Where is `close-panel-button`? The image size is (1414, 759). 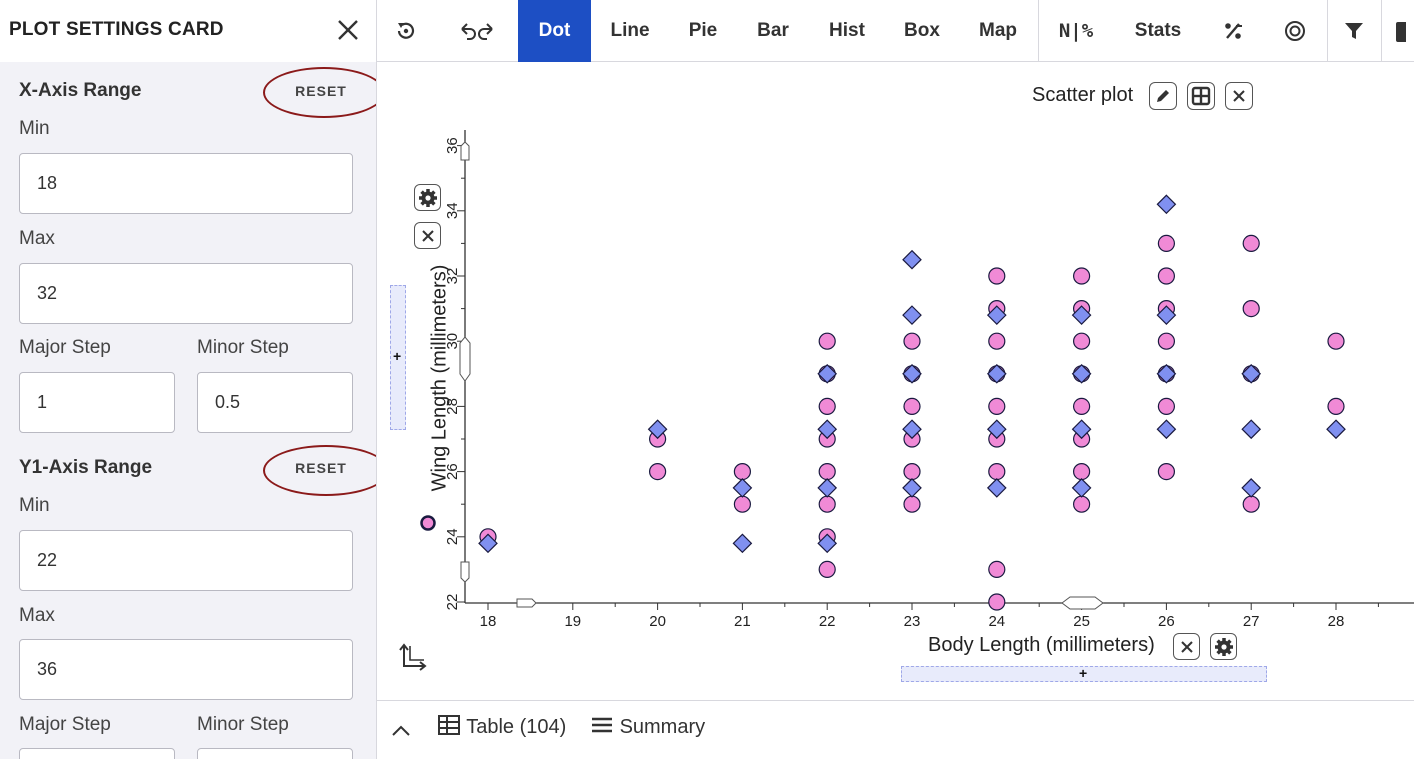 close-panel-button is located at coordinates (348, 30).